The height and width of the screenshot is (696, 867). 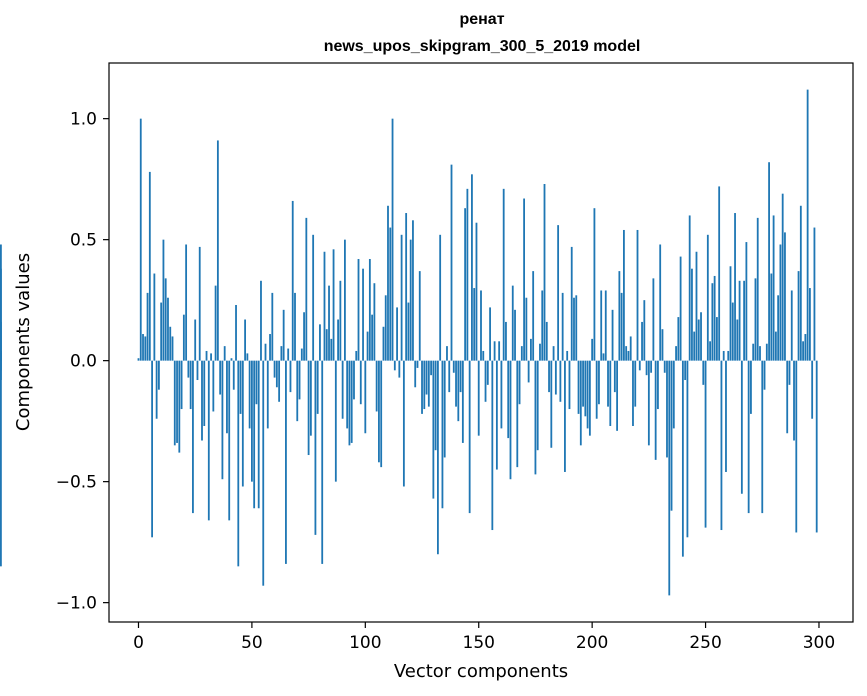 I want to click on y-tick-label: 1.0, so click(x=83, y=120).